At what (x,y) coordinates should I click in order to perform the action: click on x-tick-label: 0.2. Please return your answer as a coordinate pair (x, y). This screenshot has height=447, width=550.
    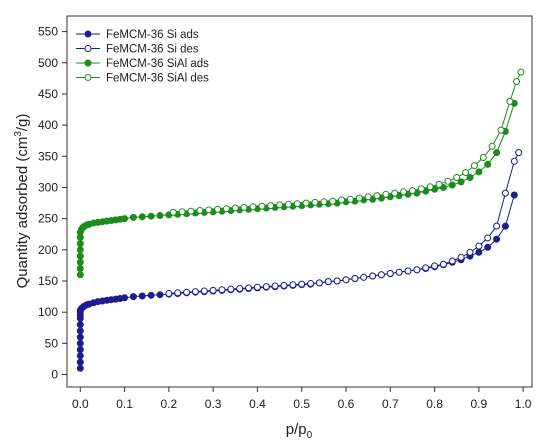
    Looking at the image, I should click on (169, 404).